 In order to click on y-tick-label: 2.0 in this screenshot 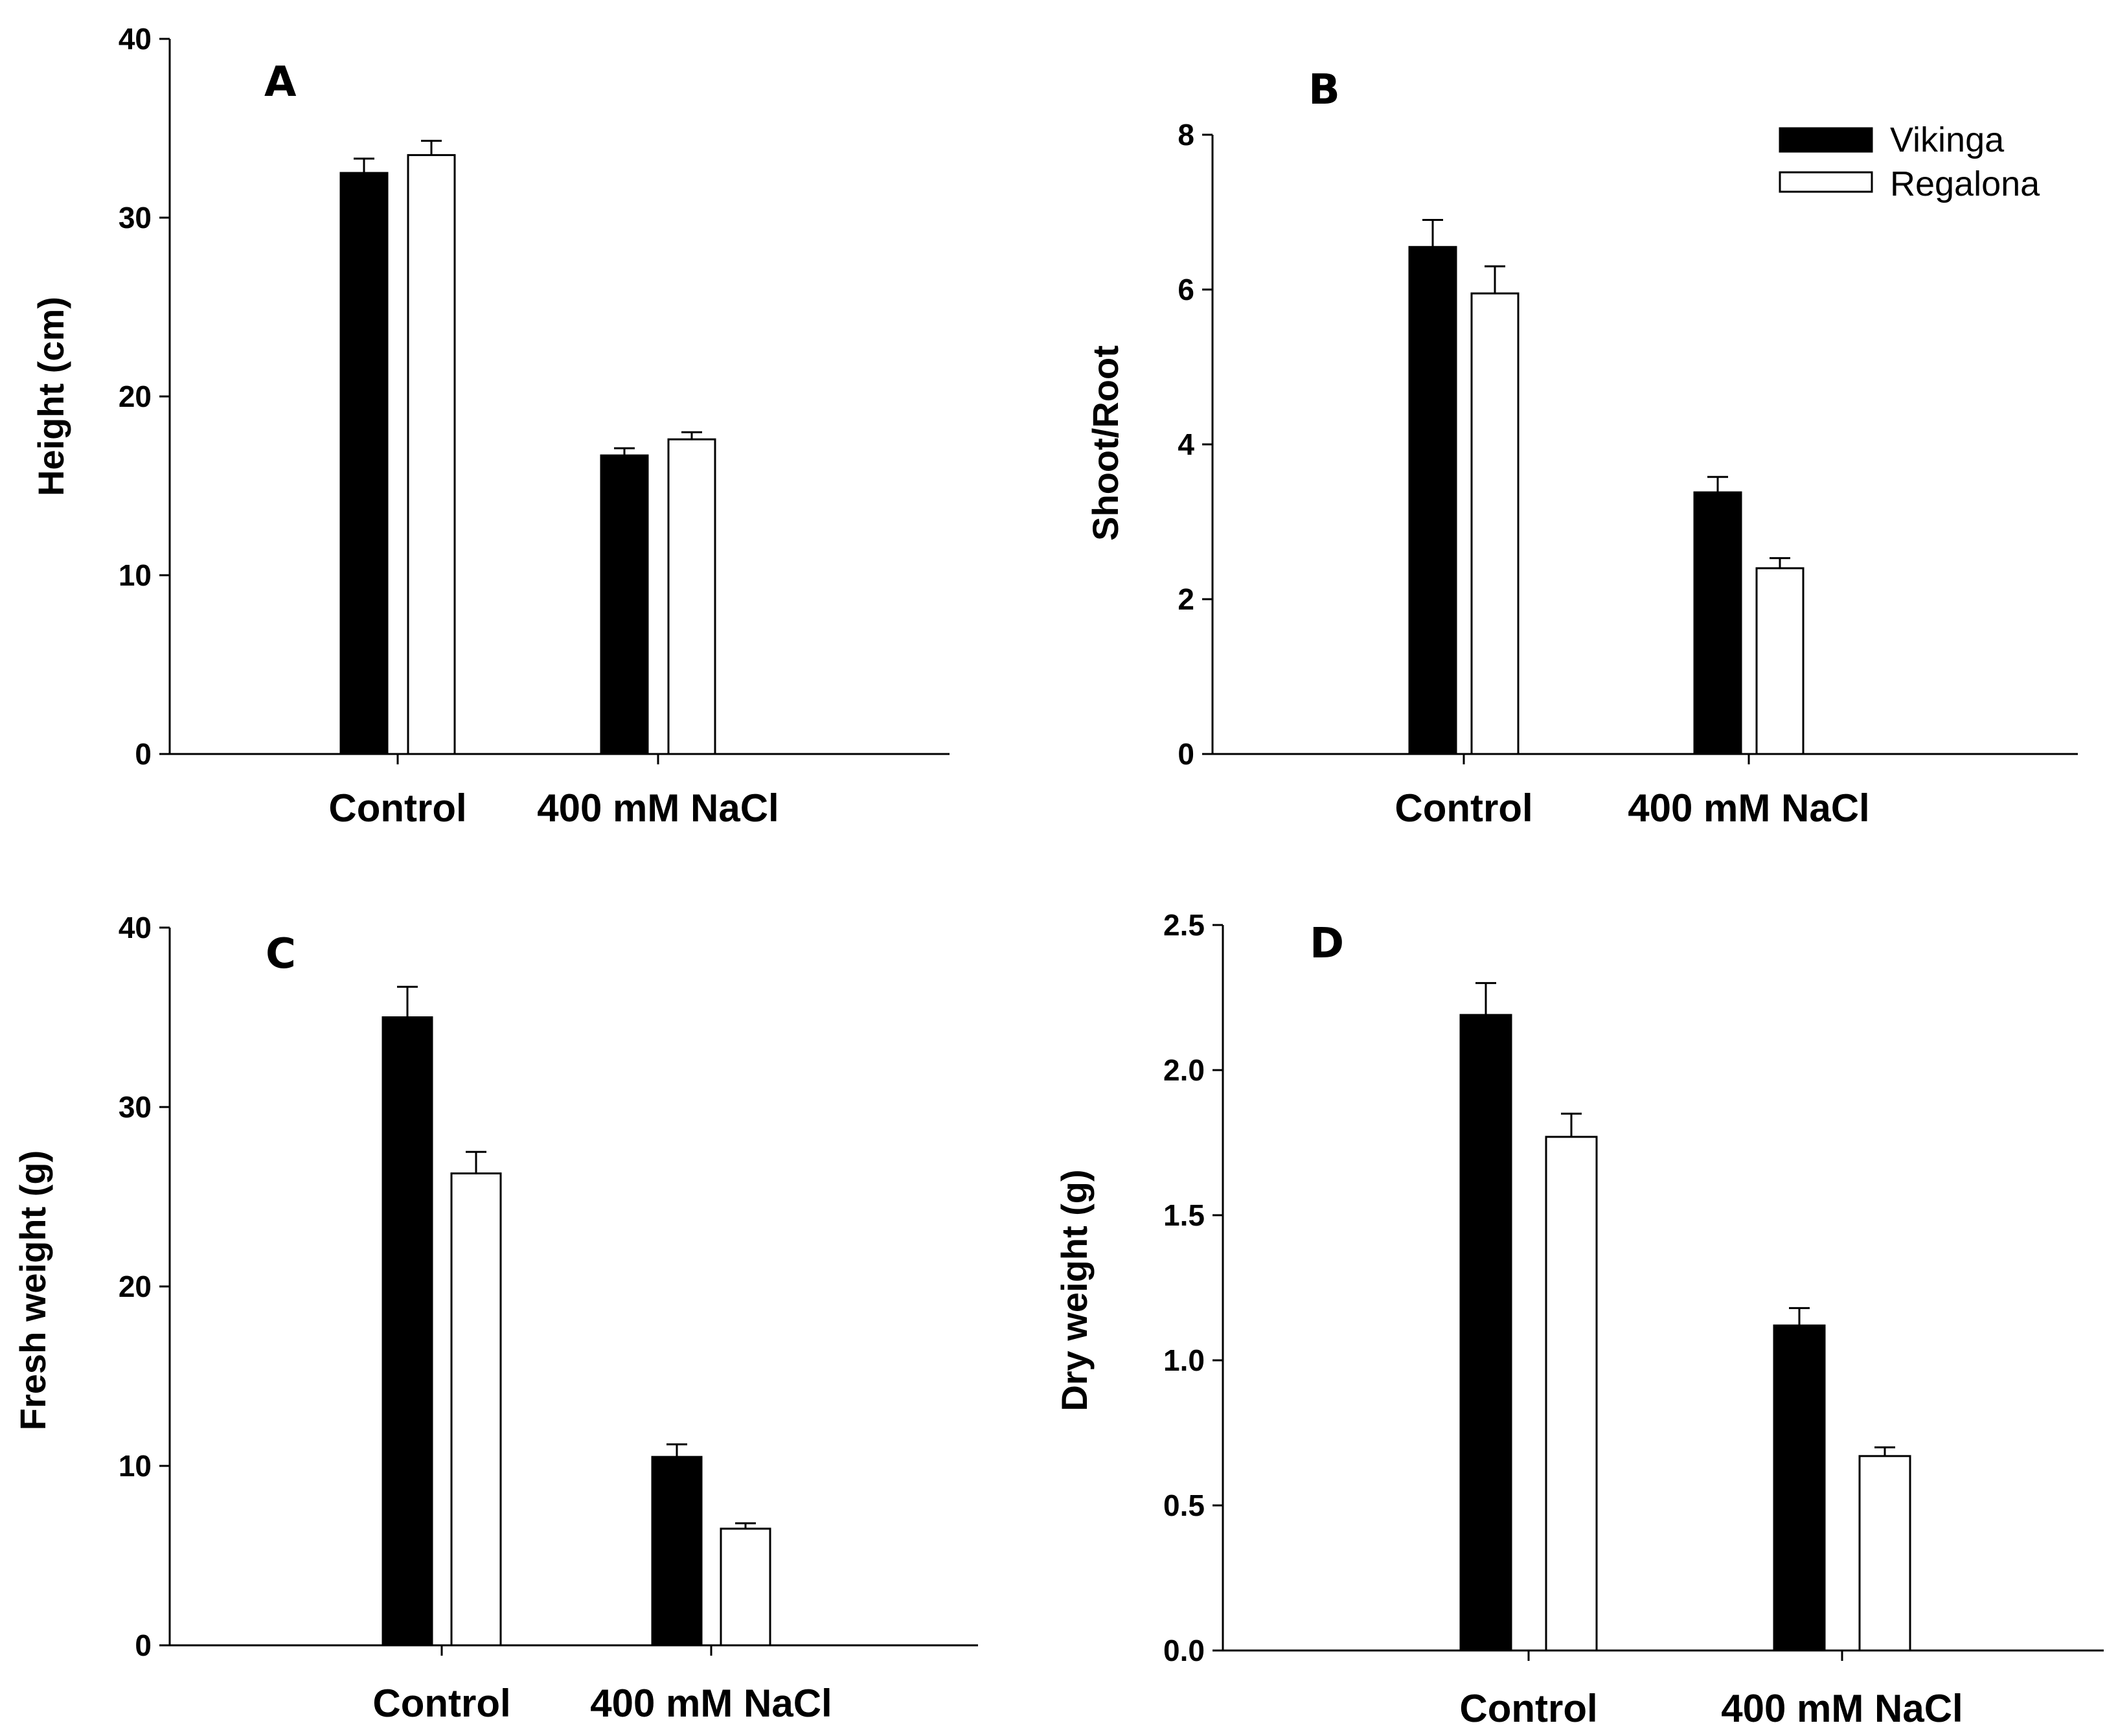, I will do `click(1184, 1070)`.